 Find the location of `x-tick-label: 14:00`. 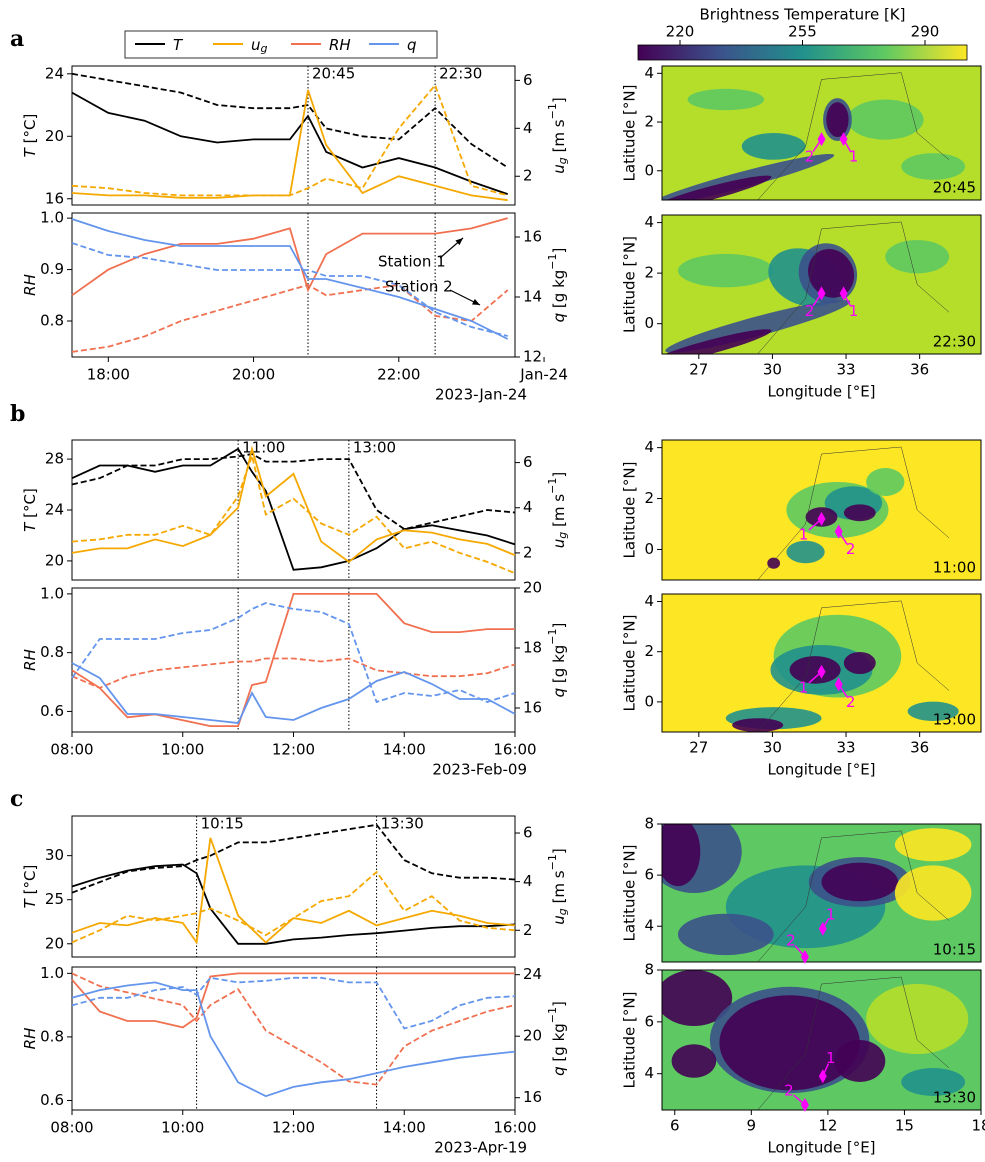

x-tick-label: 14:00 is located at coordinates (404, 750).